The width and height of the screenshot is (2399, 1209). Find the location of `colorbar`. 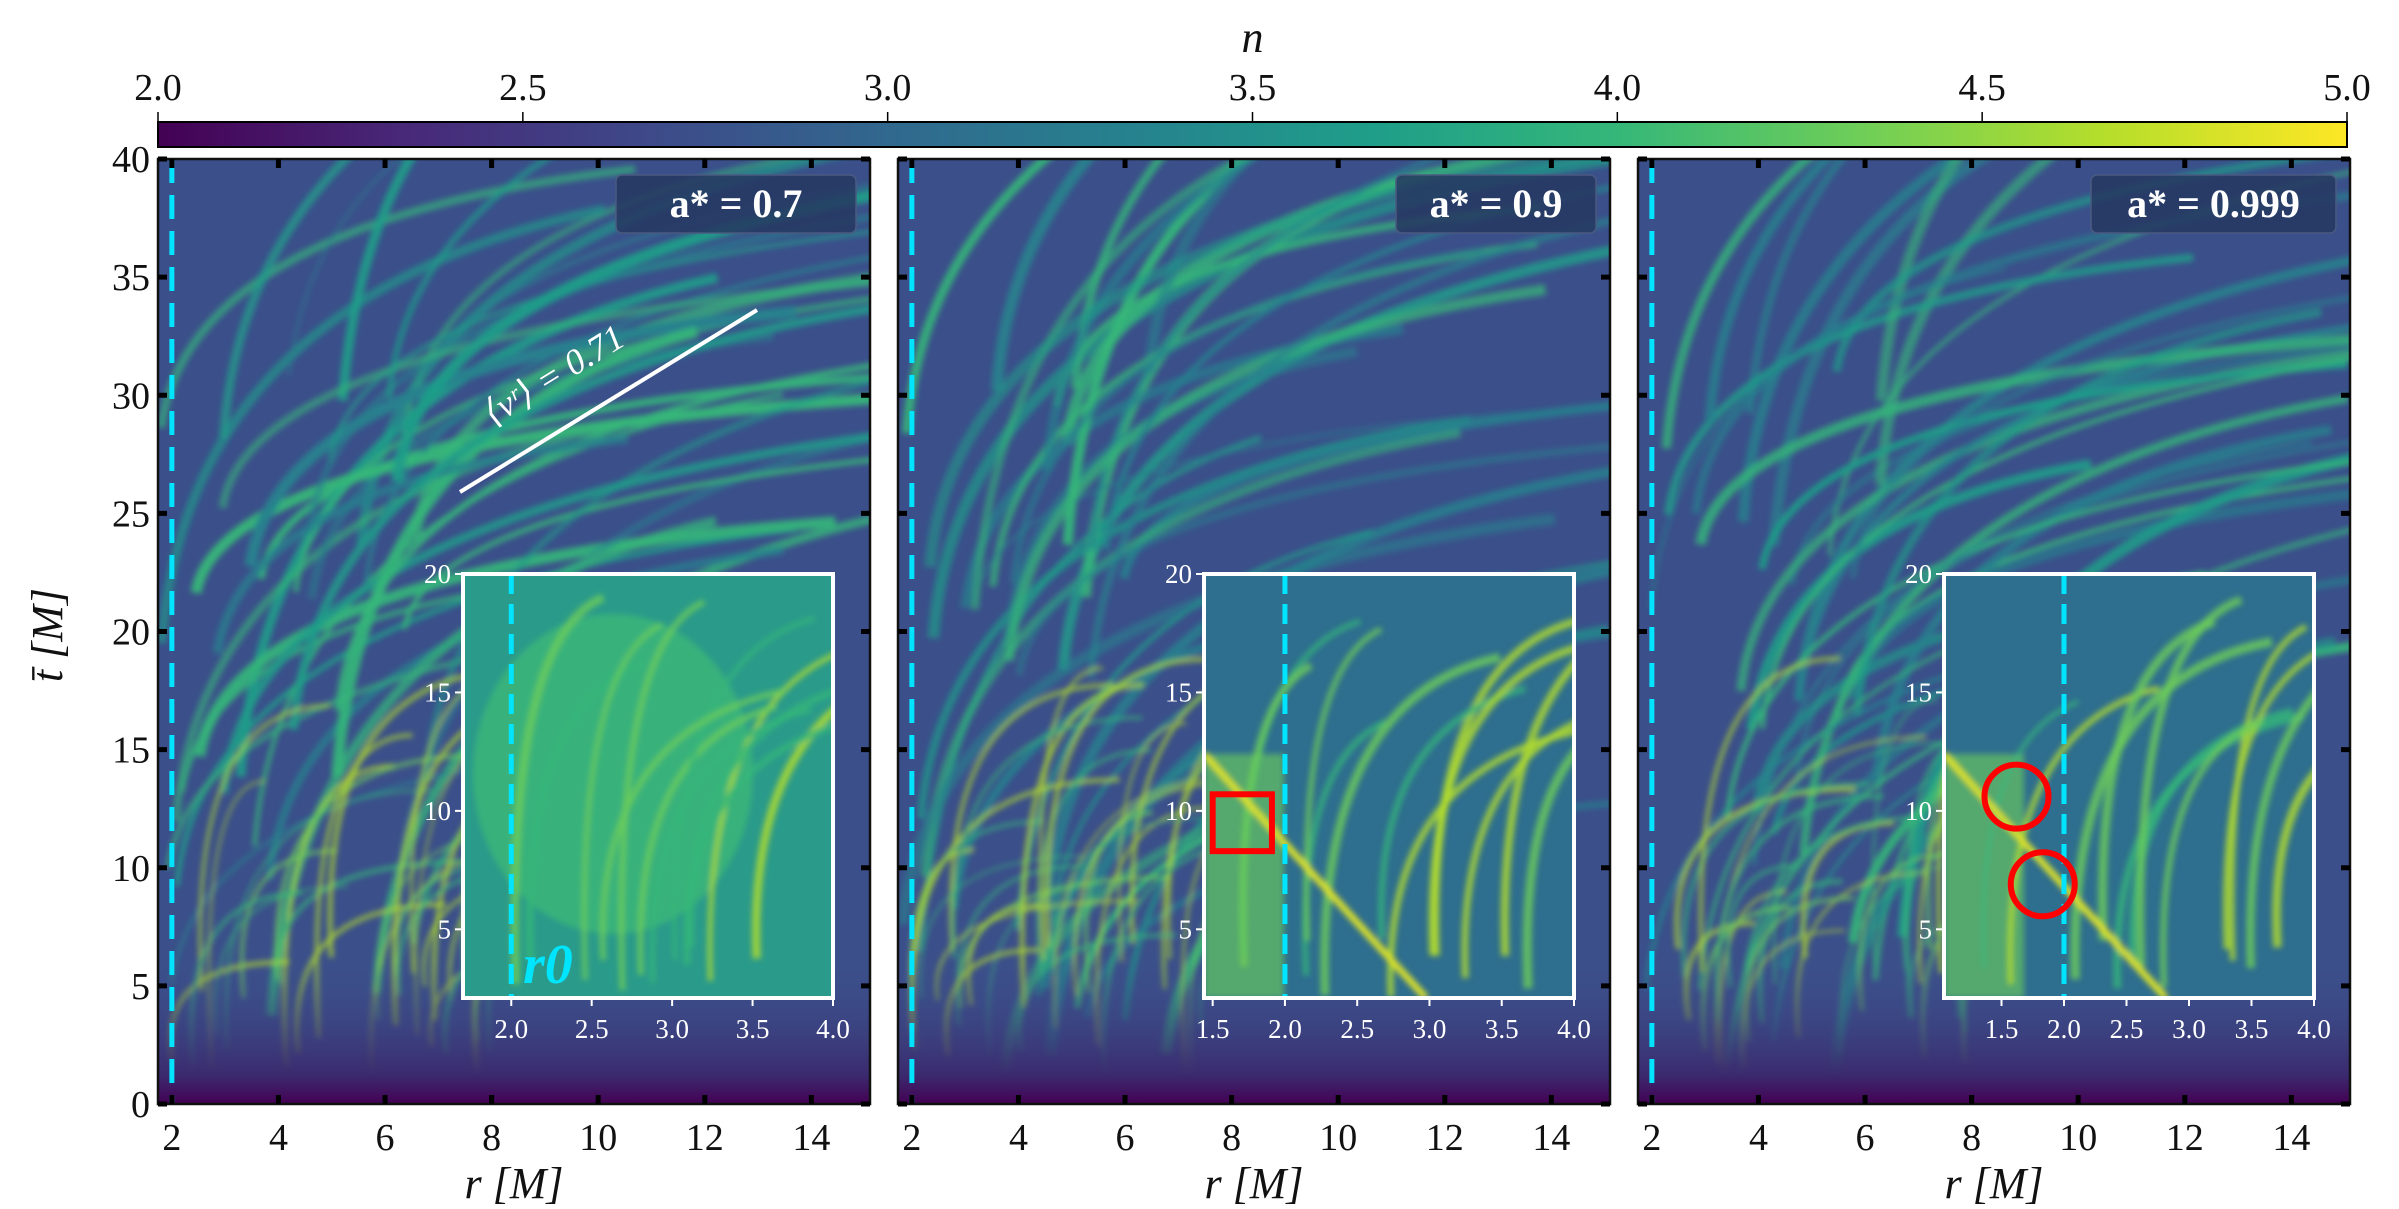

colorbar is located at coordinates (1252, 134).